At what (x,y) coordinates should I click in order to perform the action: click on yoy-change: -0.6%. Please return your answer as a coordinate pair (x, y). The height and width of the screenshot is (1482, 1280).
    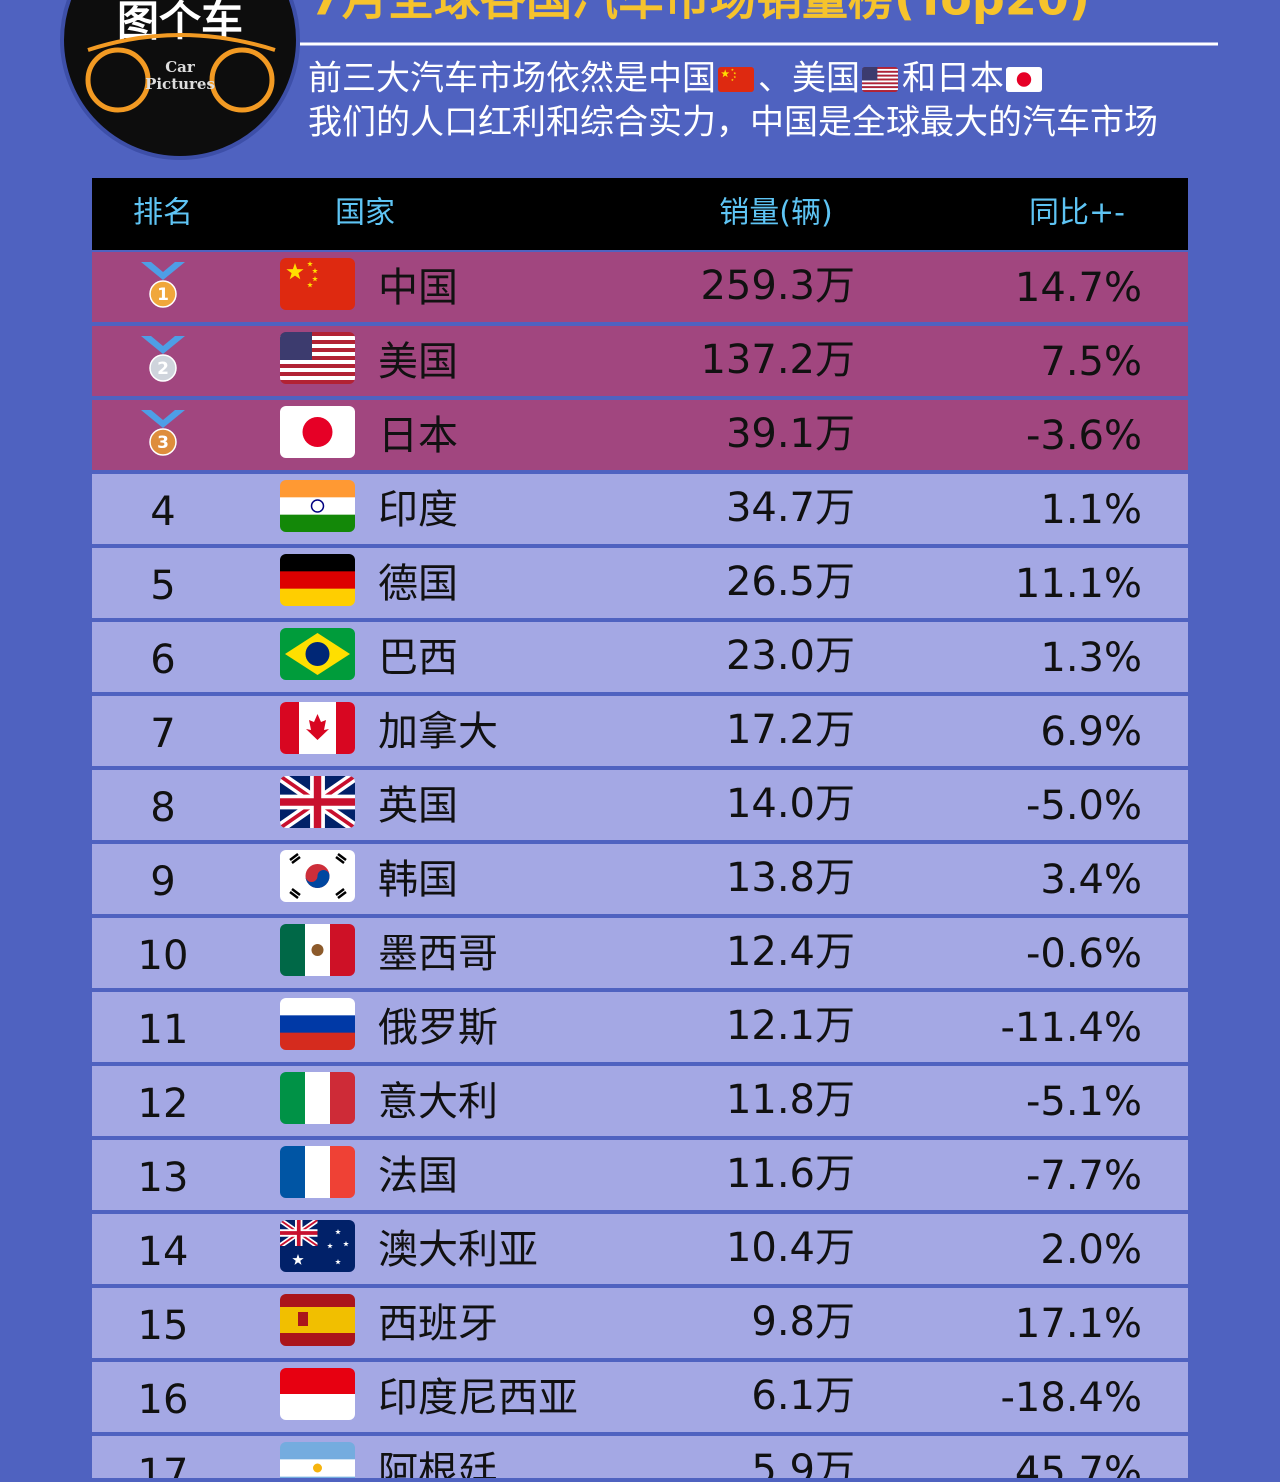
    Looking at the image, I should click on (1084, 954).